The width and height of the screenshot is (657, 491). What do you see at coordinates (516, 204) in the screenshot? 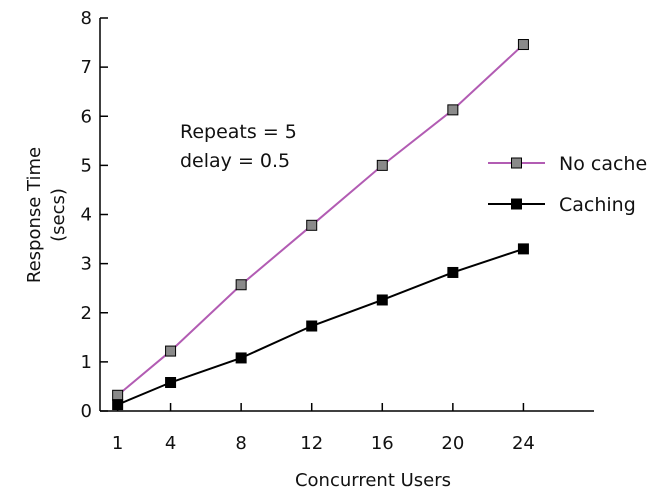
I see `legend-marker-caching` at bounding box center [516, 204].